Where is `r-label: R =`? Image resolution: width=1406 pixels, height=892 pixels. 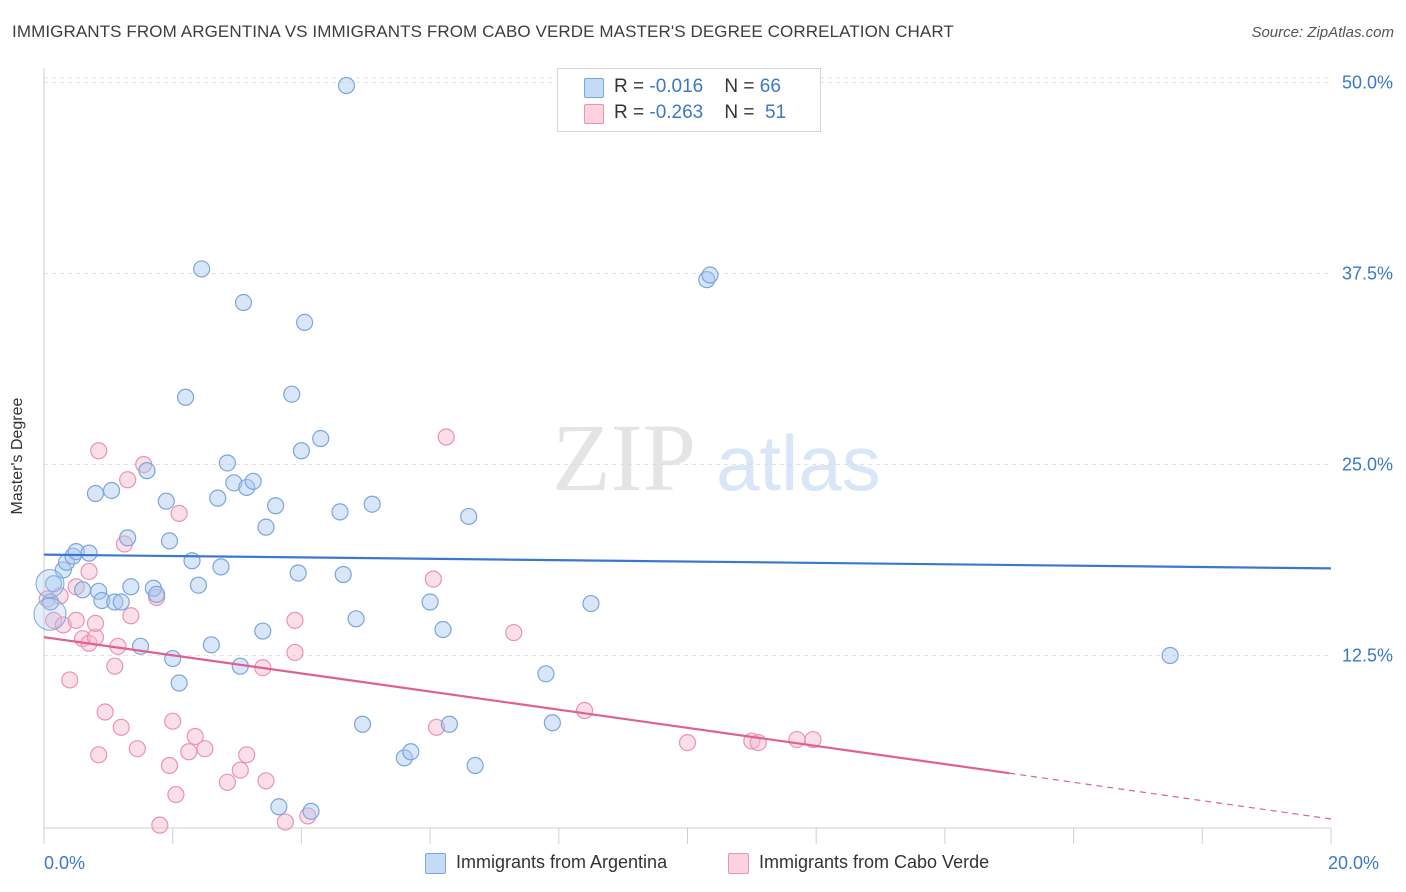
r-label: R = is located at coordinates (632, 86).